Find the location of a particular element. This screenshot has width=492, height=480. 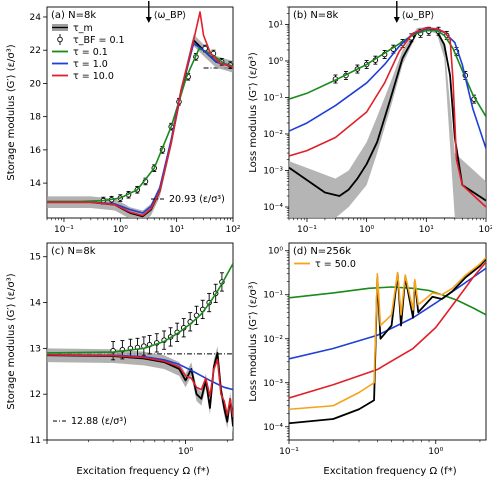

y-tick-label: 12 is located at coordinates (35, 395).